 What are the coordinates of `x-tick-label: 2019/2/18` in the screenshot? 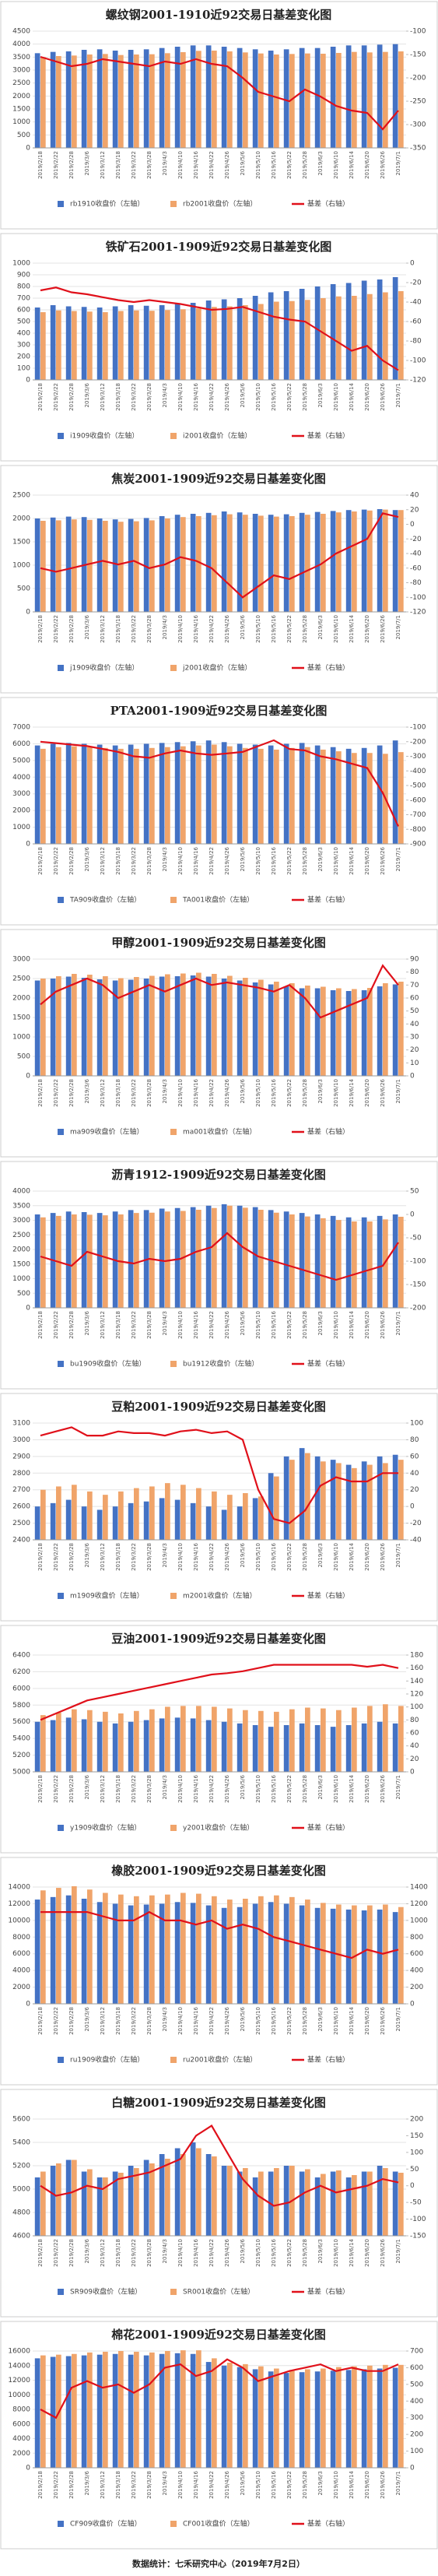 It's located at (40, 397).